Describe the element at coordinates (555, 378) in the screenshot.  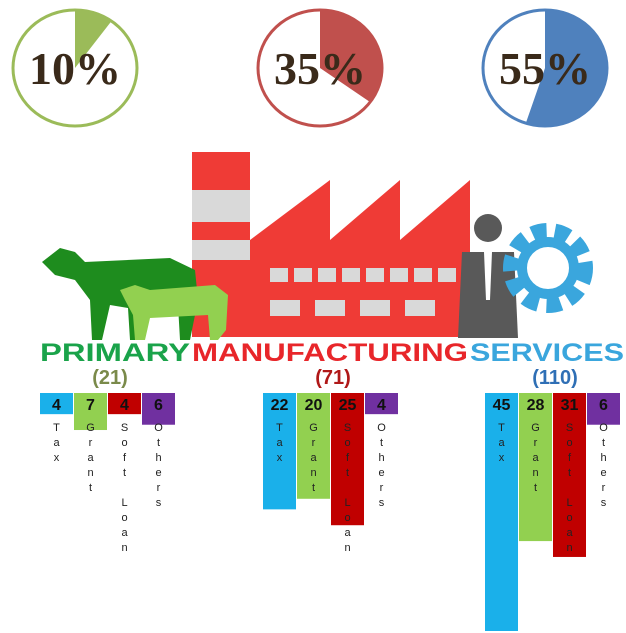
I see `sector-total: (110)` at that location.